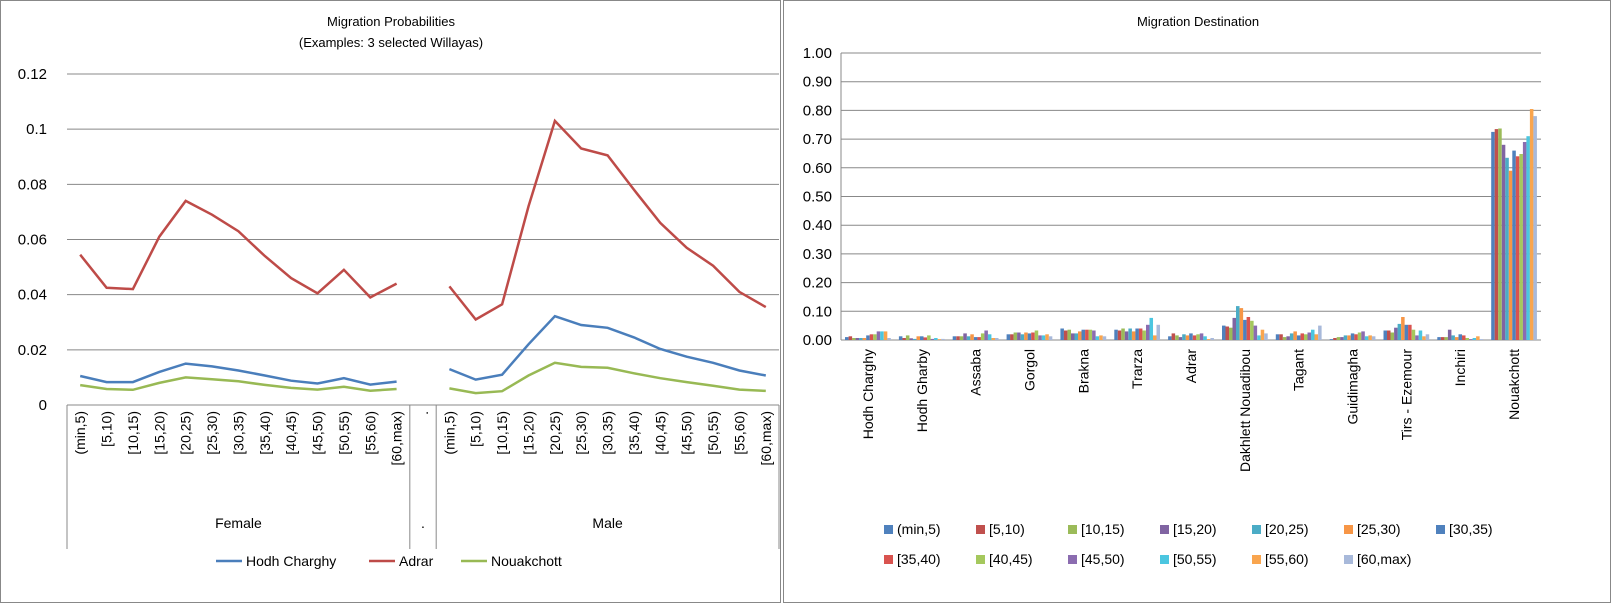 This screenshot has height=603, width=1611. Describe the element at coordinates (739, 433) in the screenshot. I see `x-tick-label: [55,60)` at that location.